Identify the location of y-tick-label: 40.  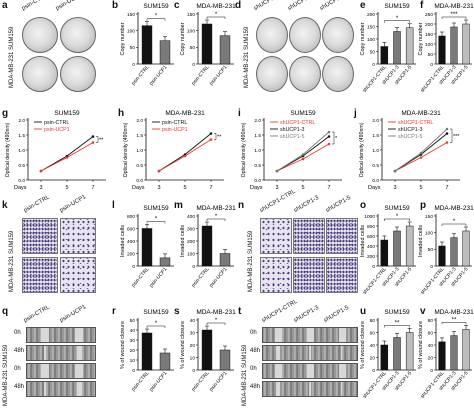
(373, 346).